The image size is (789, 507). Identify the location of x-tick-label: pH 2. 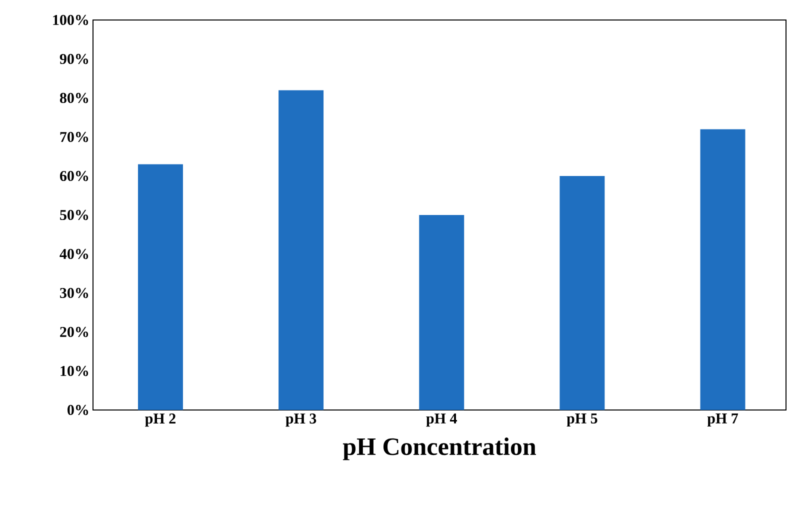
(160, 420).